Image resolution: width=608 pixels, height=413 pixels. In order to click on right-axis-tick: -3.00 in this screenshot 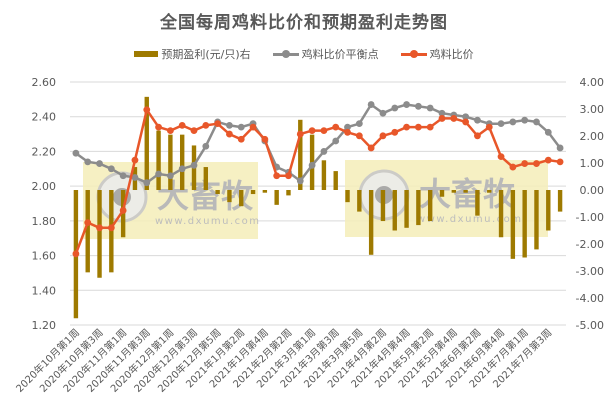, I will do `click(590, 271)`.